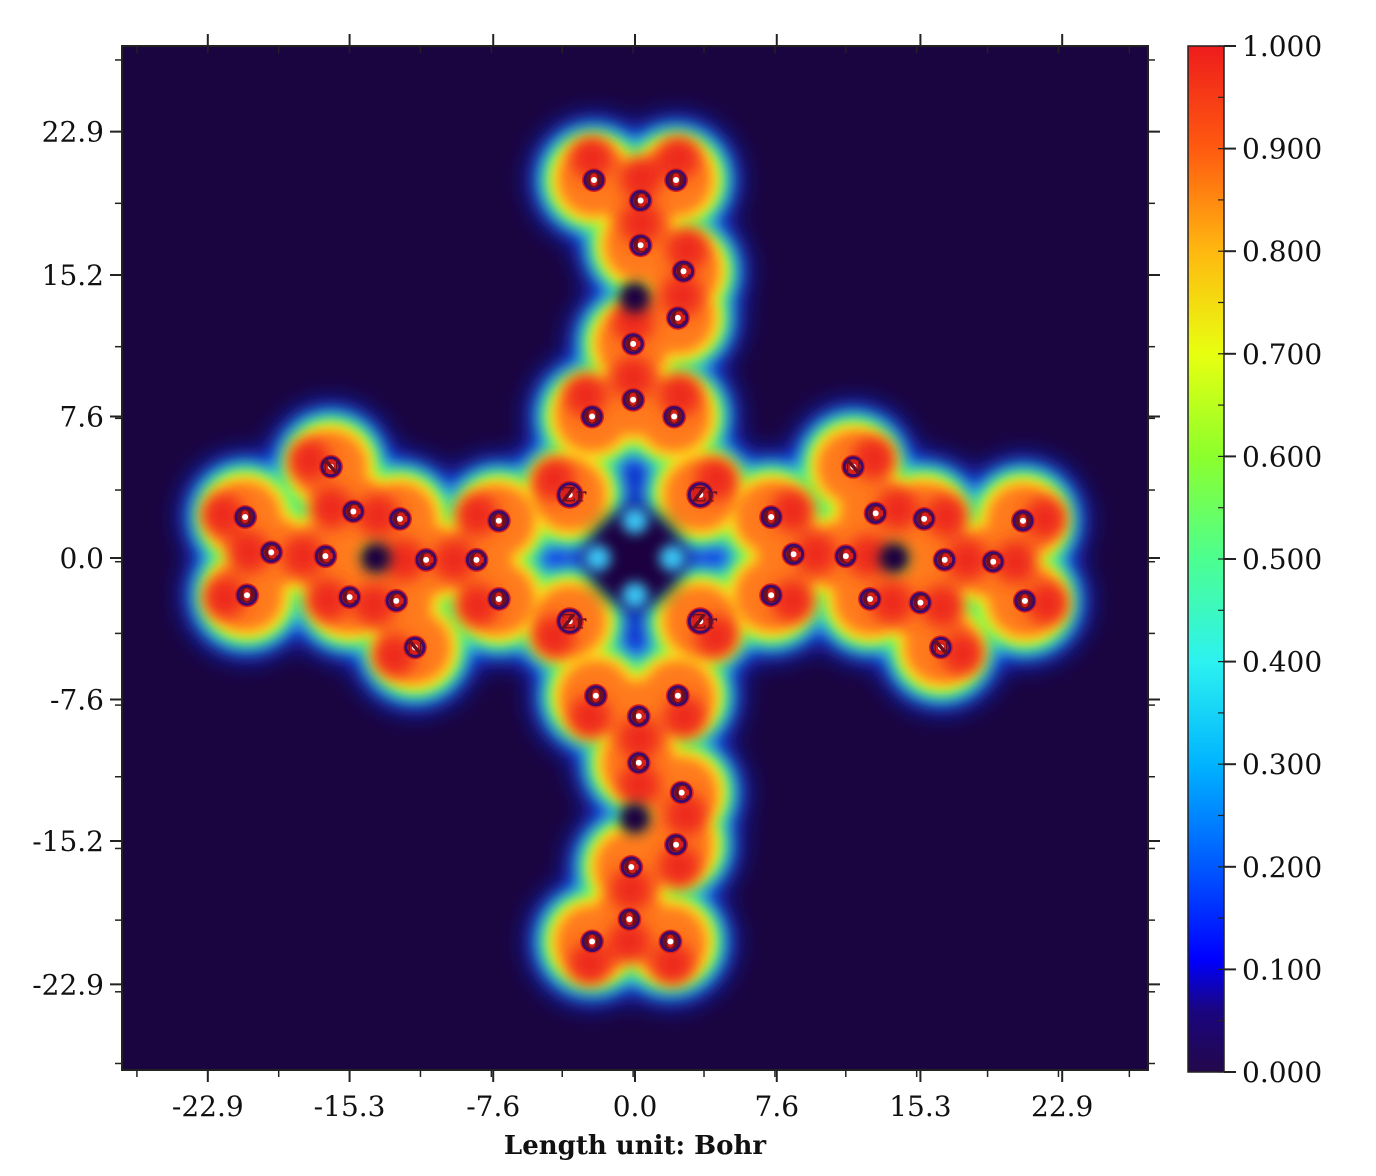  What do you see at coordinates (1282, 46) in the screenshot?
I see `colorbar-tick-label: 1.000` at bounding box center [1282, 46].